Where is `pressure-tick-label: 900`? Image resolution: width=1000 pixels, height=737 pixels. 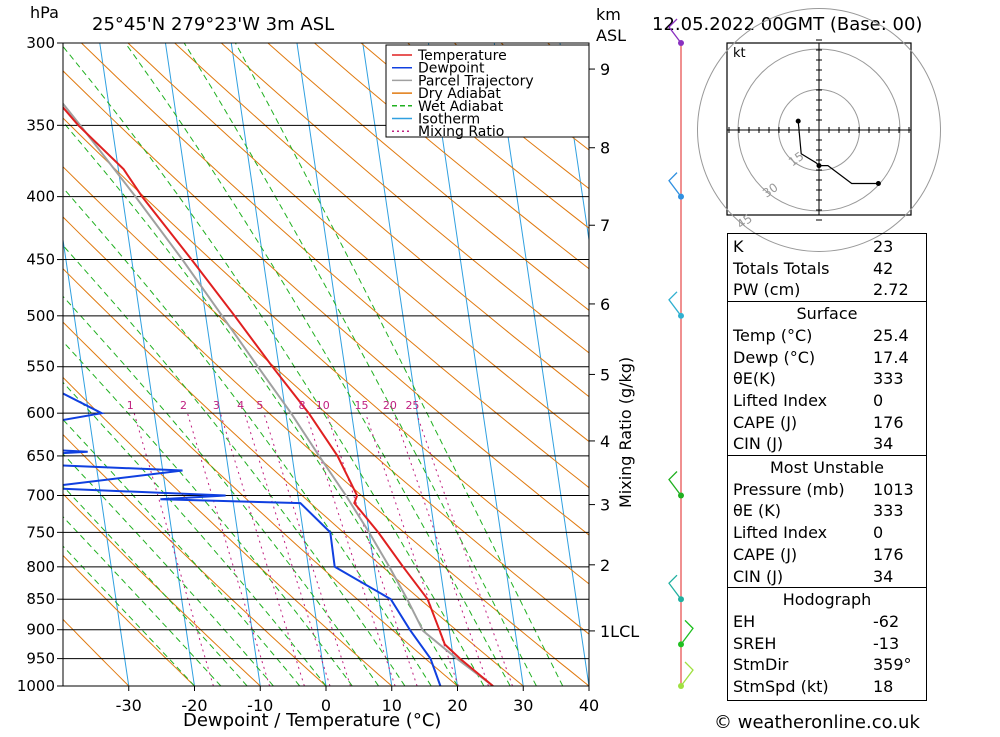 pressure-tick-label: 900 is located at coordinates (40, 630).